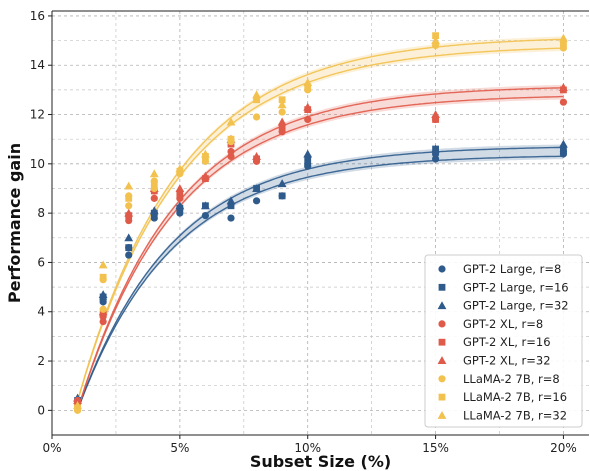  I want to click on legend-entry: LLaMA-2 7B, r=8, so click(511, 379).